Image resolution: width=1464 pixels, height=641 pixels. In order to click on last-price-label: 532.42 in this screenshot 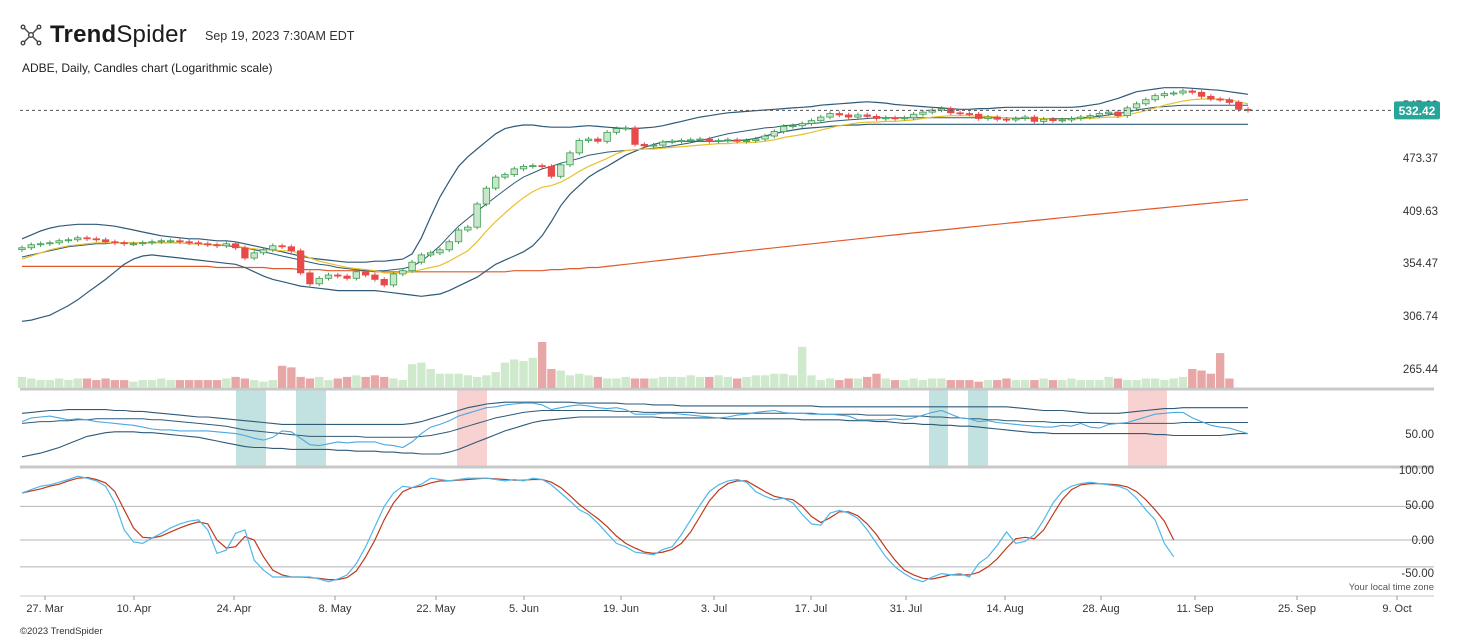, I will do `click(1417, 111)`.